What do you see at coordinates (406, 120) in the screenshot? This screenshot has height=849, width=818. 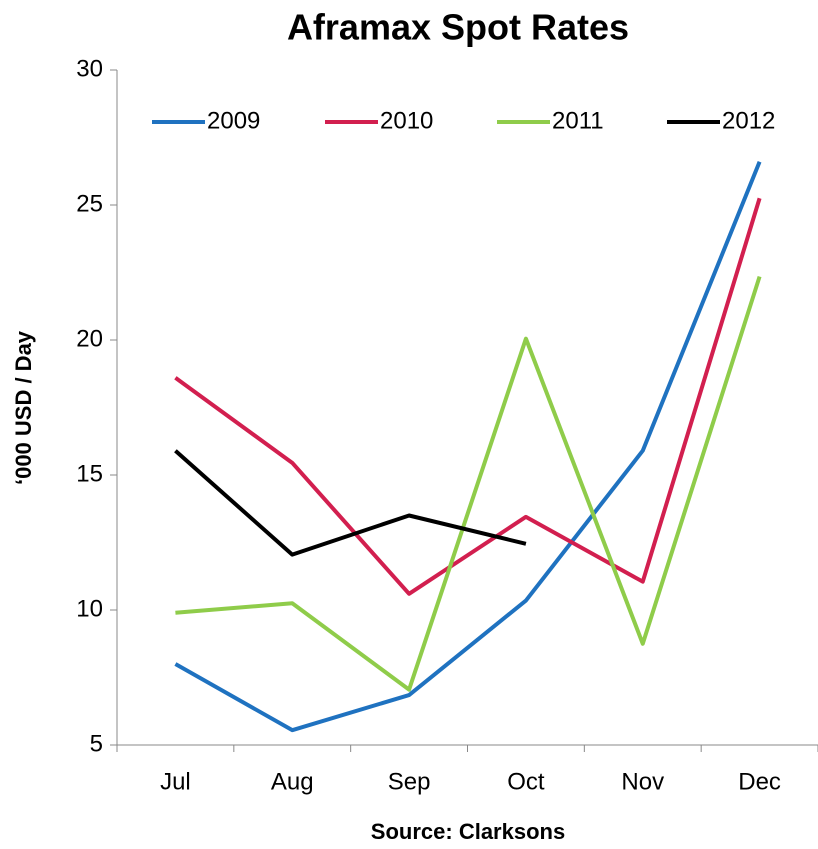 I see `legend-label: 2010` at bounding box center [406, 120].